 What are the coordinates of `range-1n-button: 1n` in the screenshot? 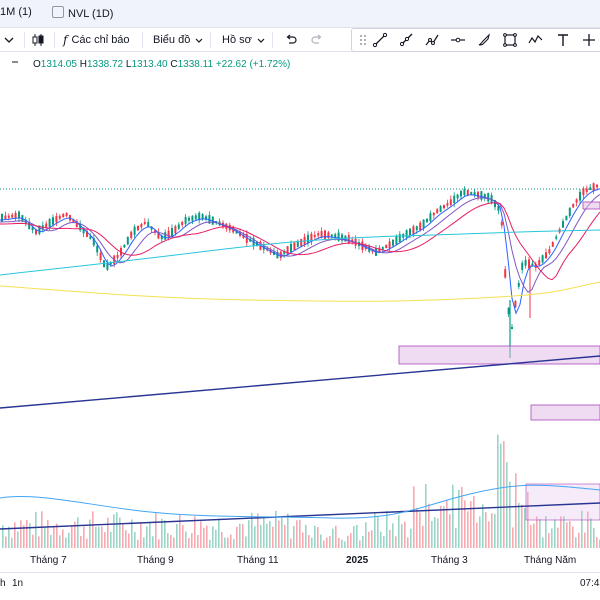 It's located at (18, 583).